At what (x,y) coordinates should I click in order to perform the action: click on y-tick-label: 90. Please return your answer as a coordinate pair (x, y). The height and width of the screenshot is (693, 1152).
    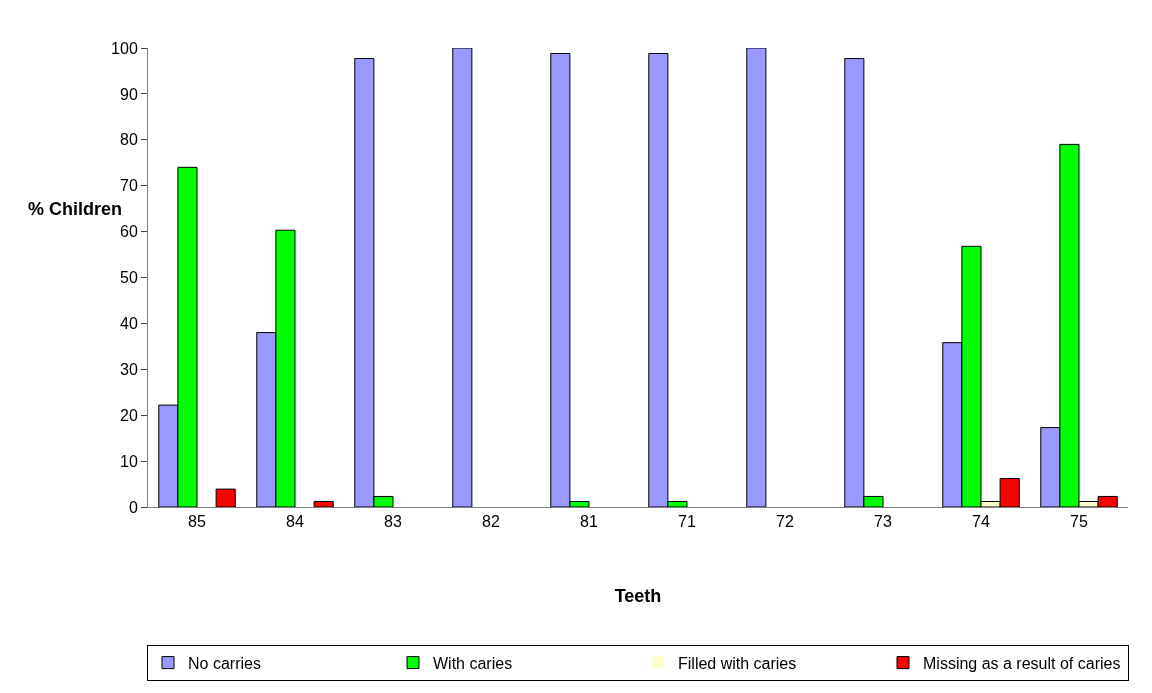
    Looking at the image, I should click on (129, 94).